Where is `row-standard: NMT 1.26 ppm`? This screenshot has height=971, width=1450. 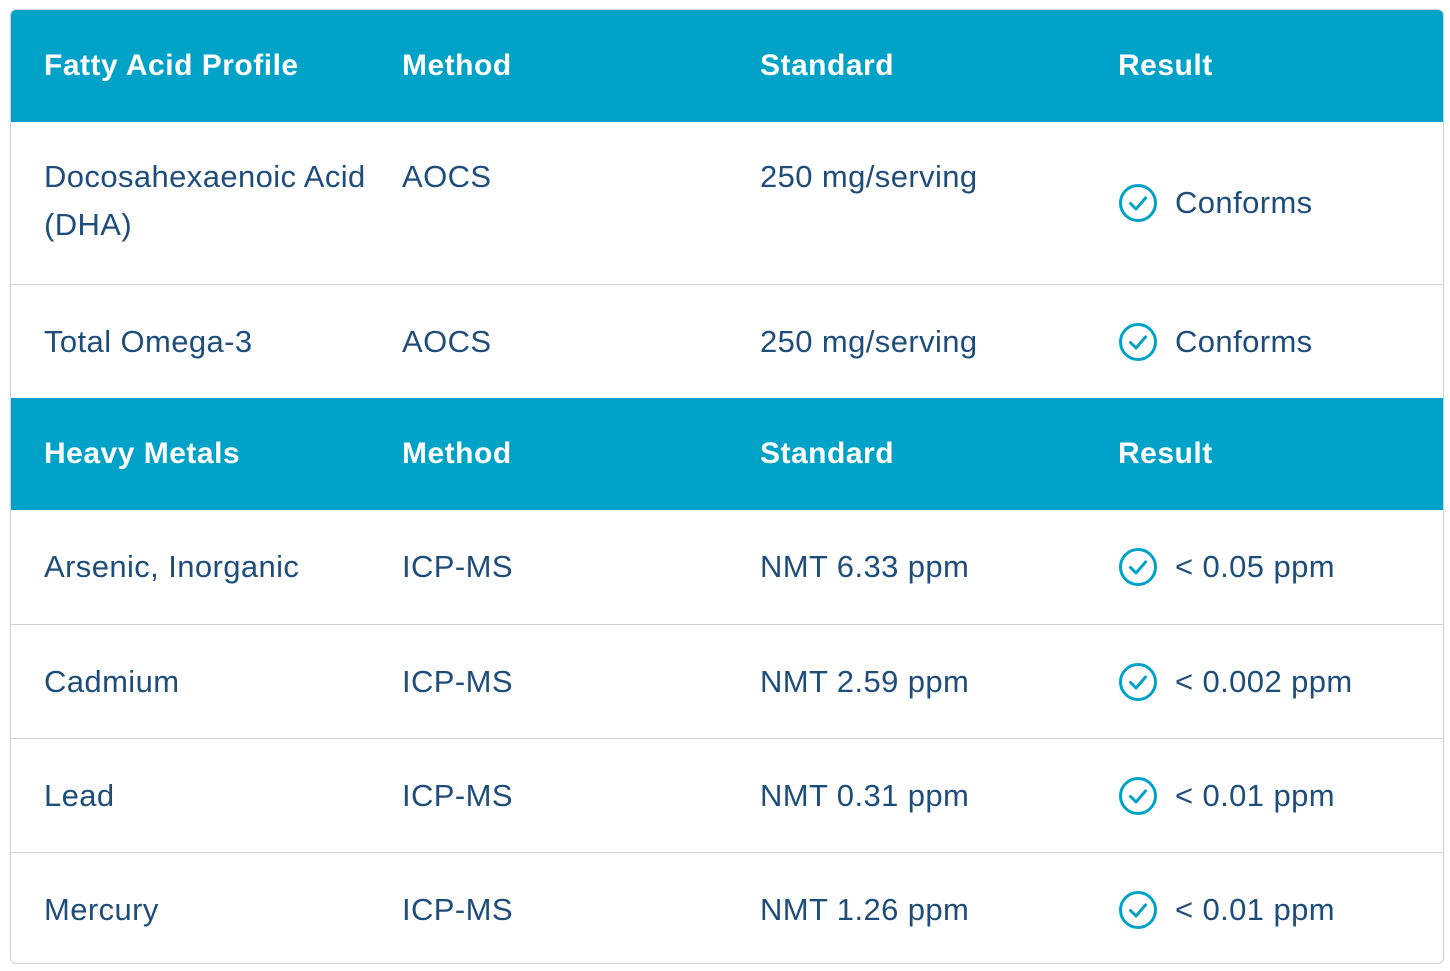 row-standard: NMT 1.26 ppm is located at coordinates (865, 909).